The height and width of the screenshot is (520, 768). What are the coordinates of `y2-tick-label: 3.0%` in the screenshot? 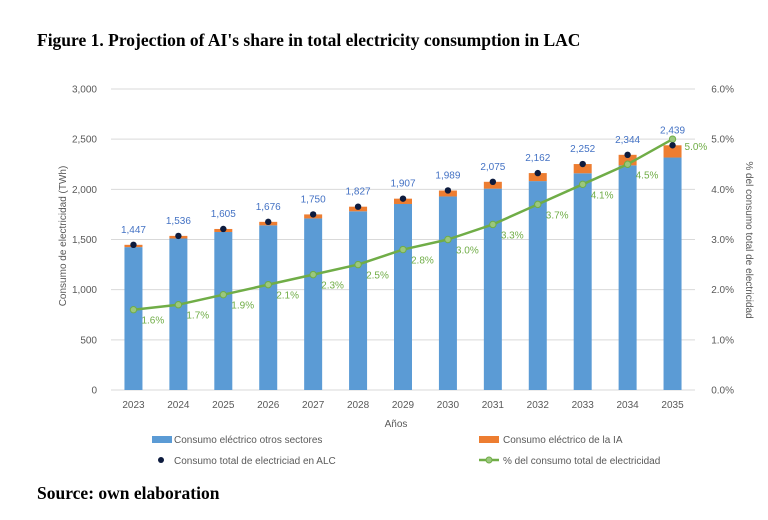 It's located at (722, 240).